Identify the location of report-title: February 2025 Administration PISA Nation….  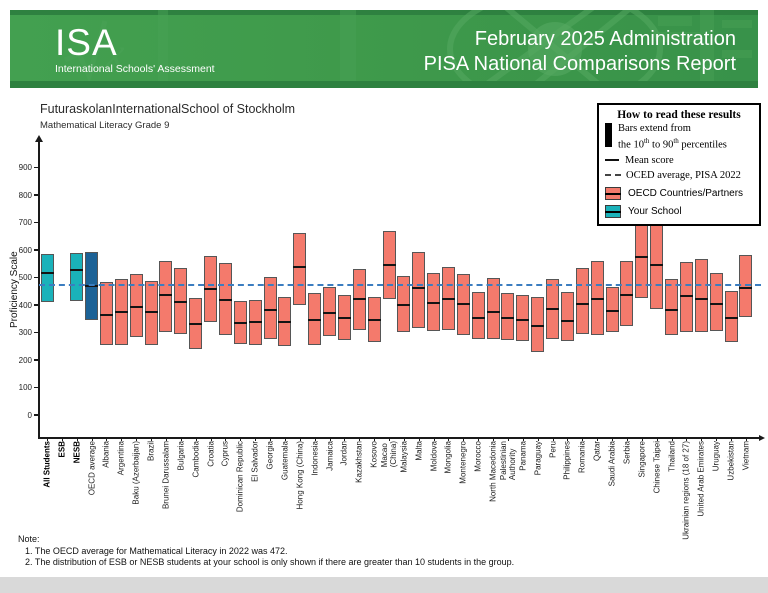
(580, 52).